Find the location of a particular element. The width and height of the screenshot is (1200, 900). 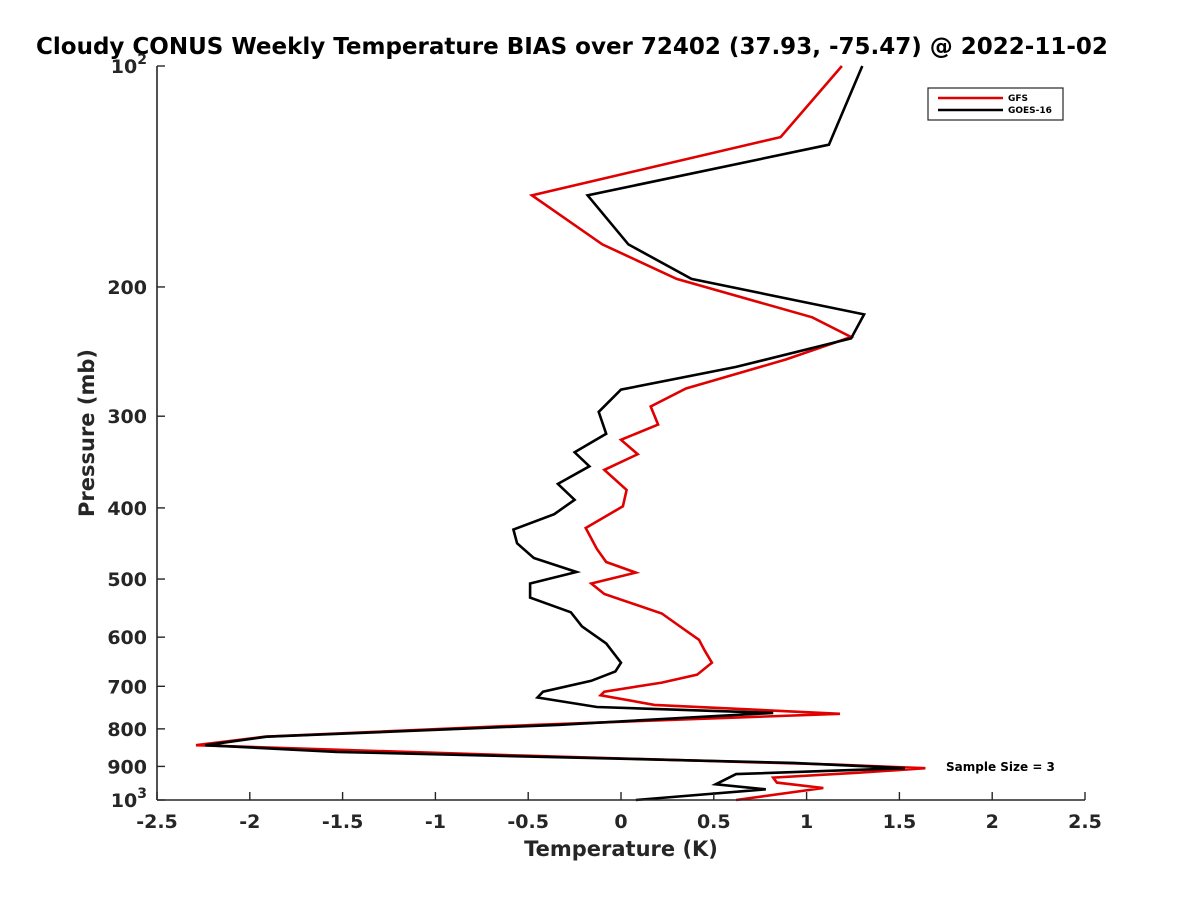

y-tick-label: 600 is located at coordinates (127, 638).